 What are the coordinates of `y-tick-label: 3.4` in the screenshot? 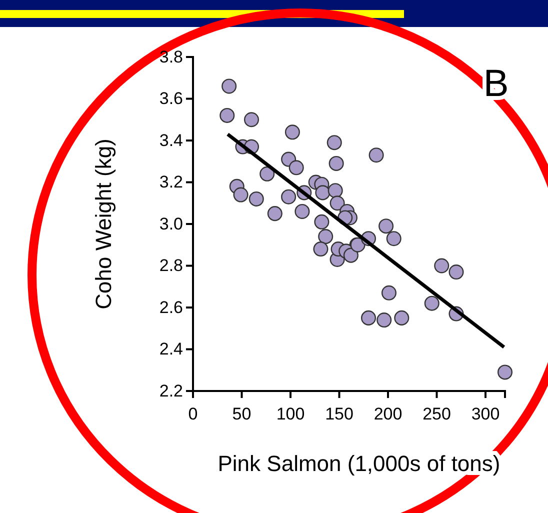 It's located at (171, 140).